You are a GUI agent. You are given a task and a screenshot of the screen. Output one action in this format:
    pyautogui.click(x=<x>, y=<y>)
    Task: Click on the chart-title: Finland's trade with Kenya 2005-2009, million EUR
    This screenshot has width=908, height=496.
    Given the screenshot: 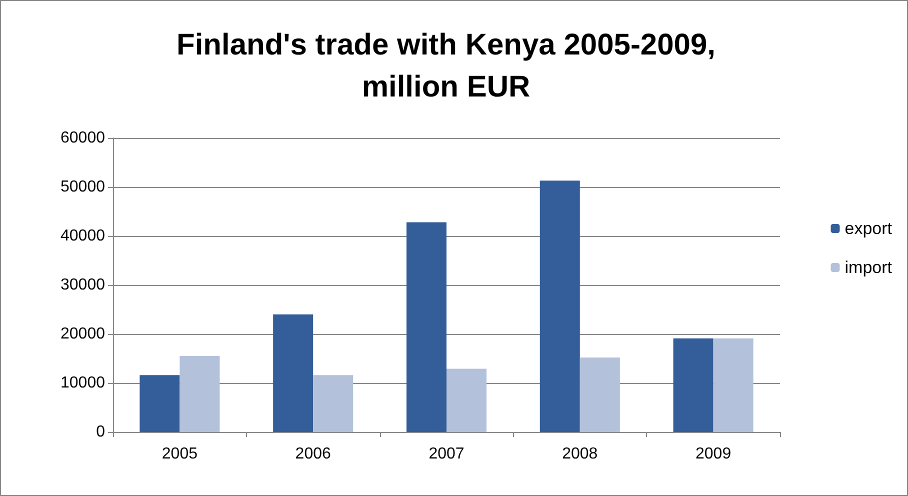 What is the action you would take?
    pyautogui.click(x=446, y=66)
    